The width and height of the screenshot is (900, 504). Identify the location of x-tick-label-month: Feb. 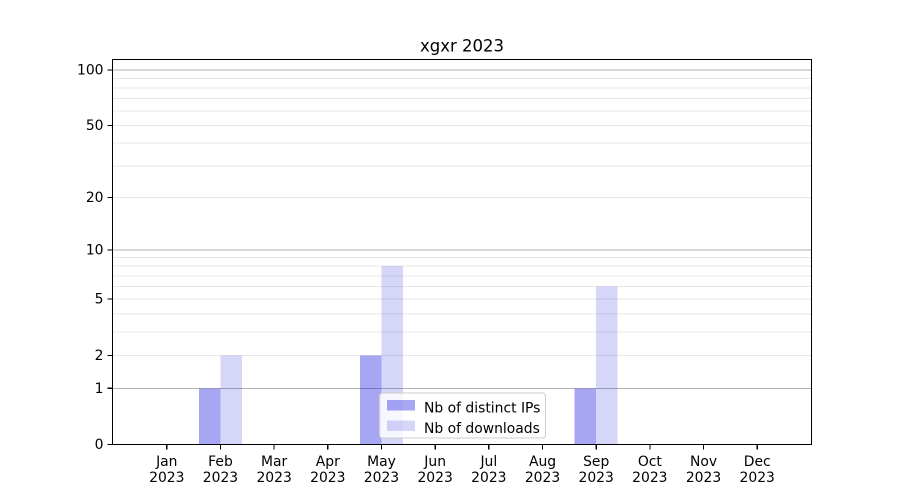
(220, 462).